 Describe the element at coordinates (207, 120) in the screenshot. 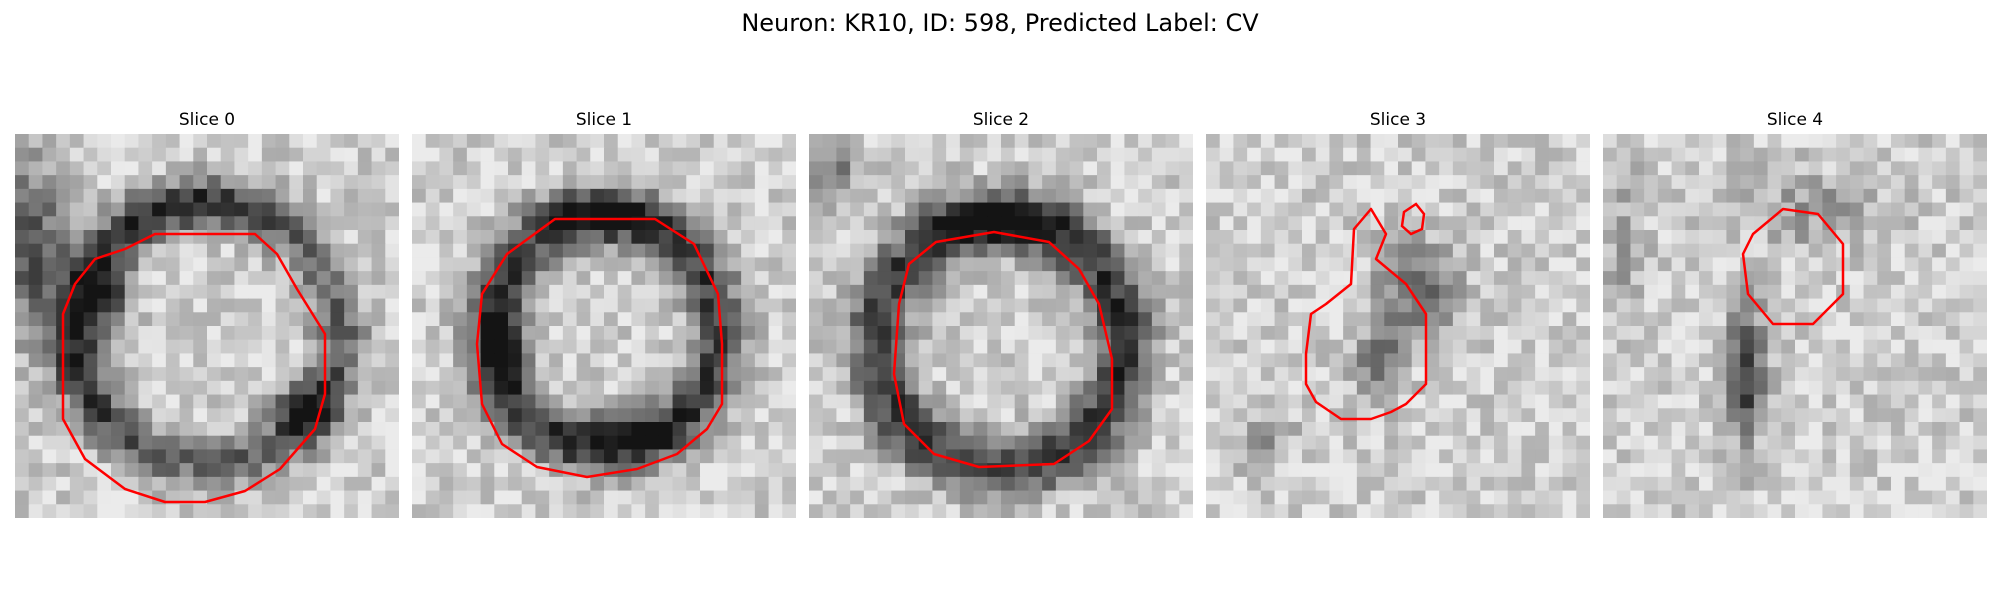

I see `slice-title-0: Slice 0` at that location.